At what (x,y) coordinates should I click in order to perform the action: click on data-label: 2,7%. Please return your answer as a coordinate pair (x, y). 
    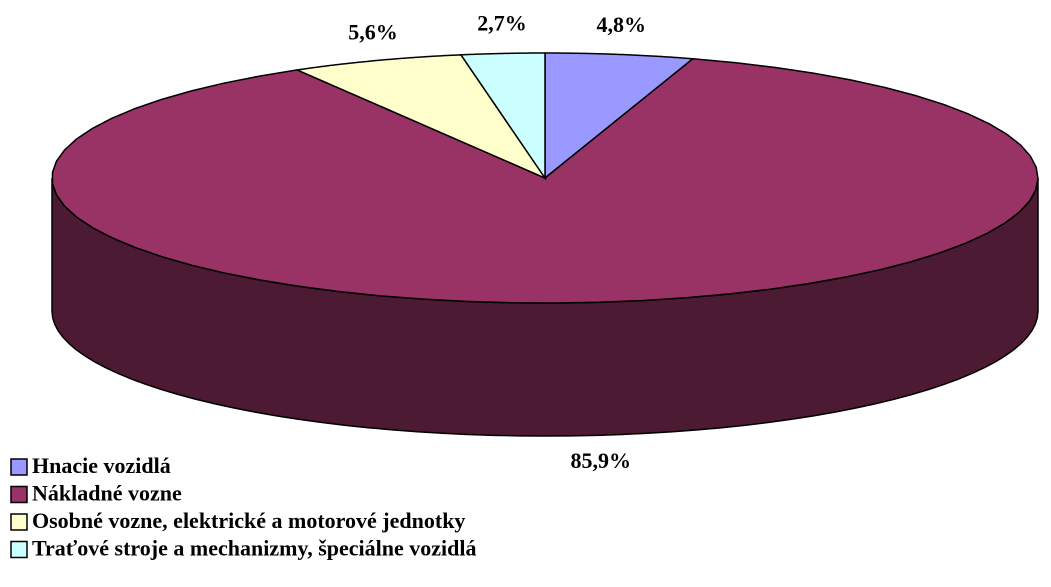
    Looking at the image, I should click on (502, 23).